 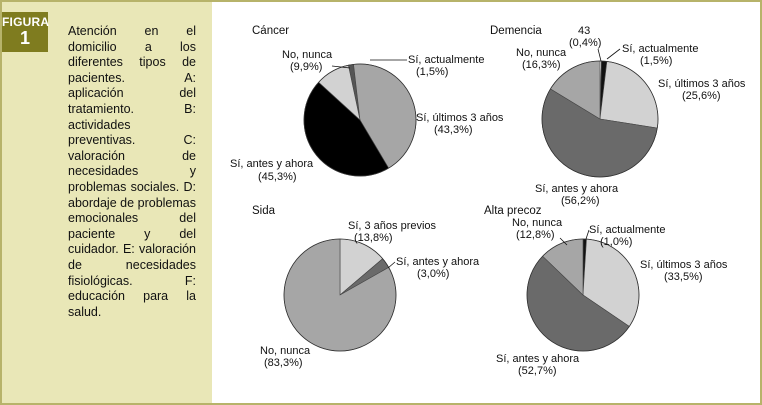 What do you see at coordinates (537, 371) in the screenshot?
I see `slice-value: (52,7%)` at bounding box center [537, 371].